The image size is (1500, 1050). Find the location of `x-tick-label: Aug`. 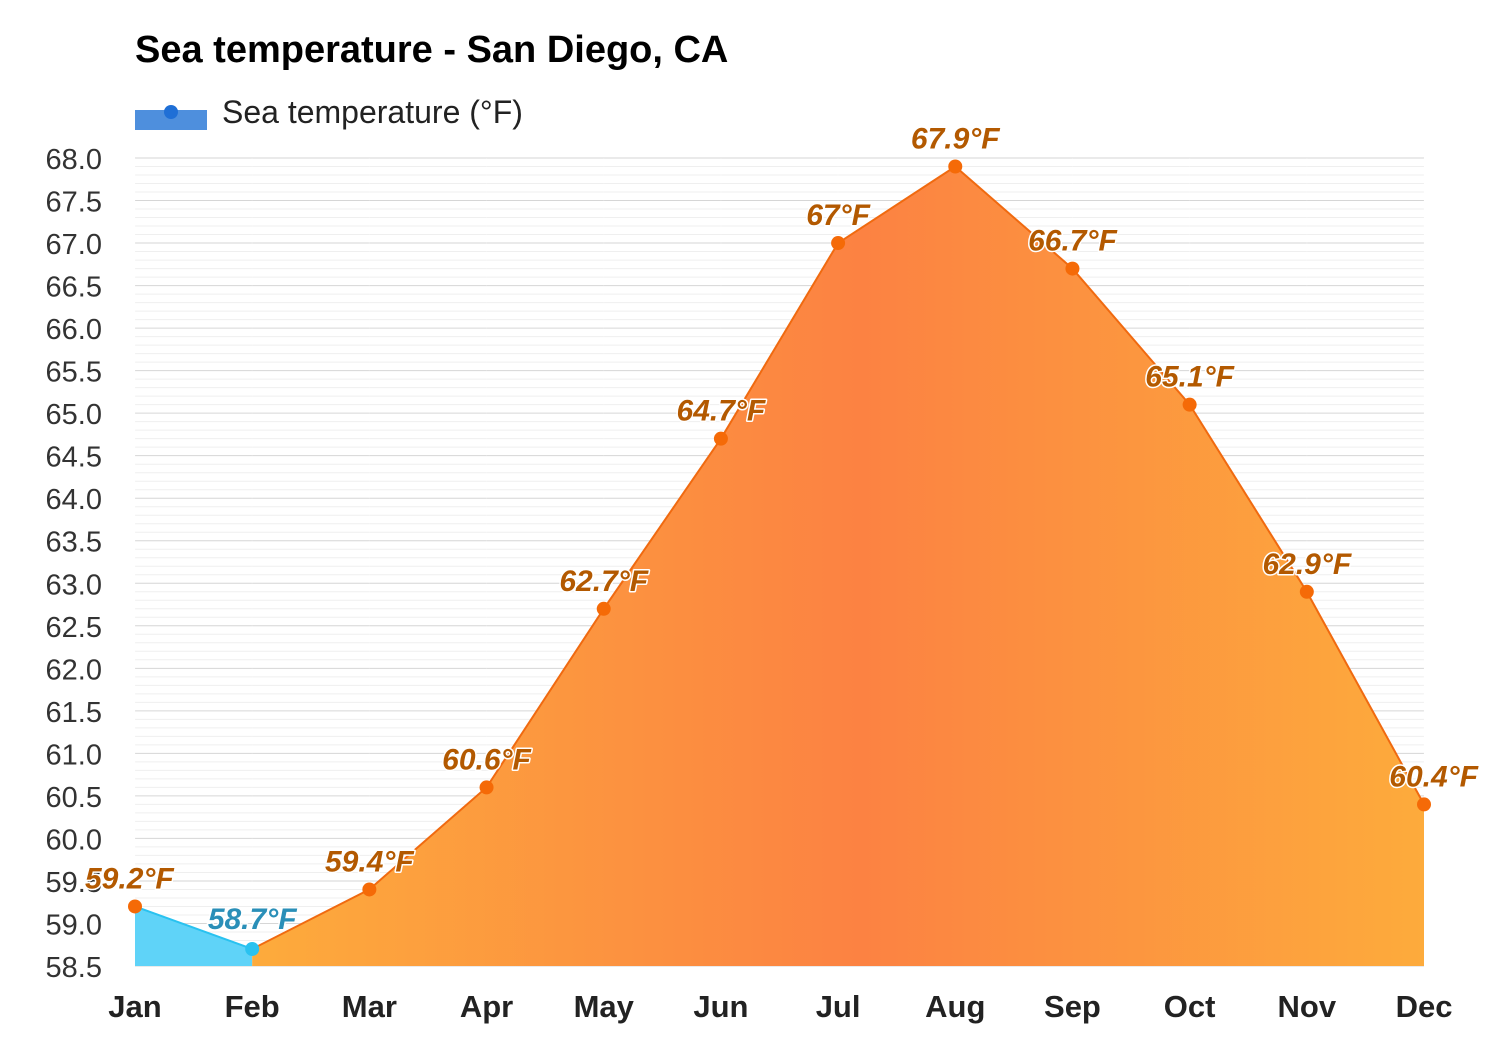

x-tick-label: Aug is located at coordinates (955, 1006).